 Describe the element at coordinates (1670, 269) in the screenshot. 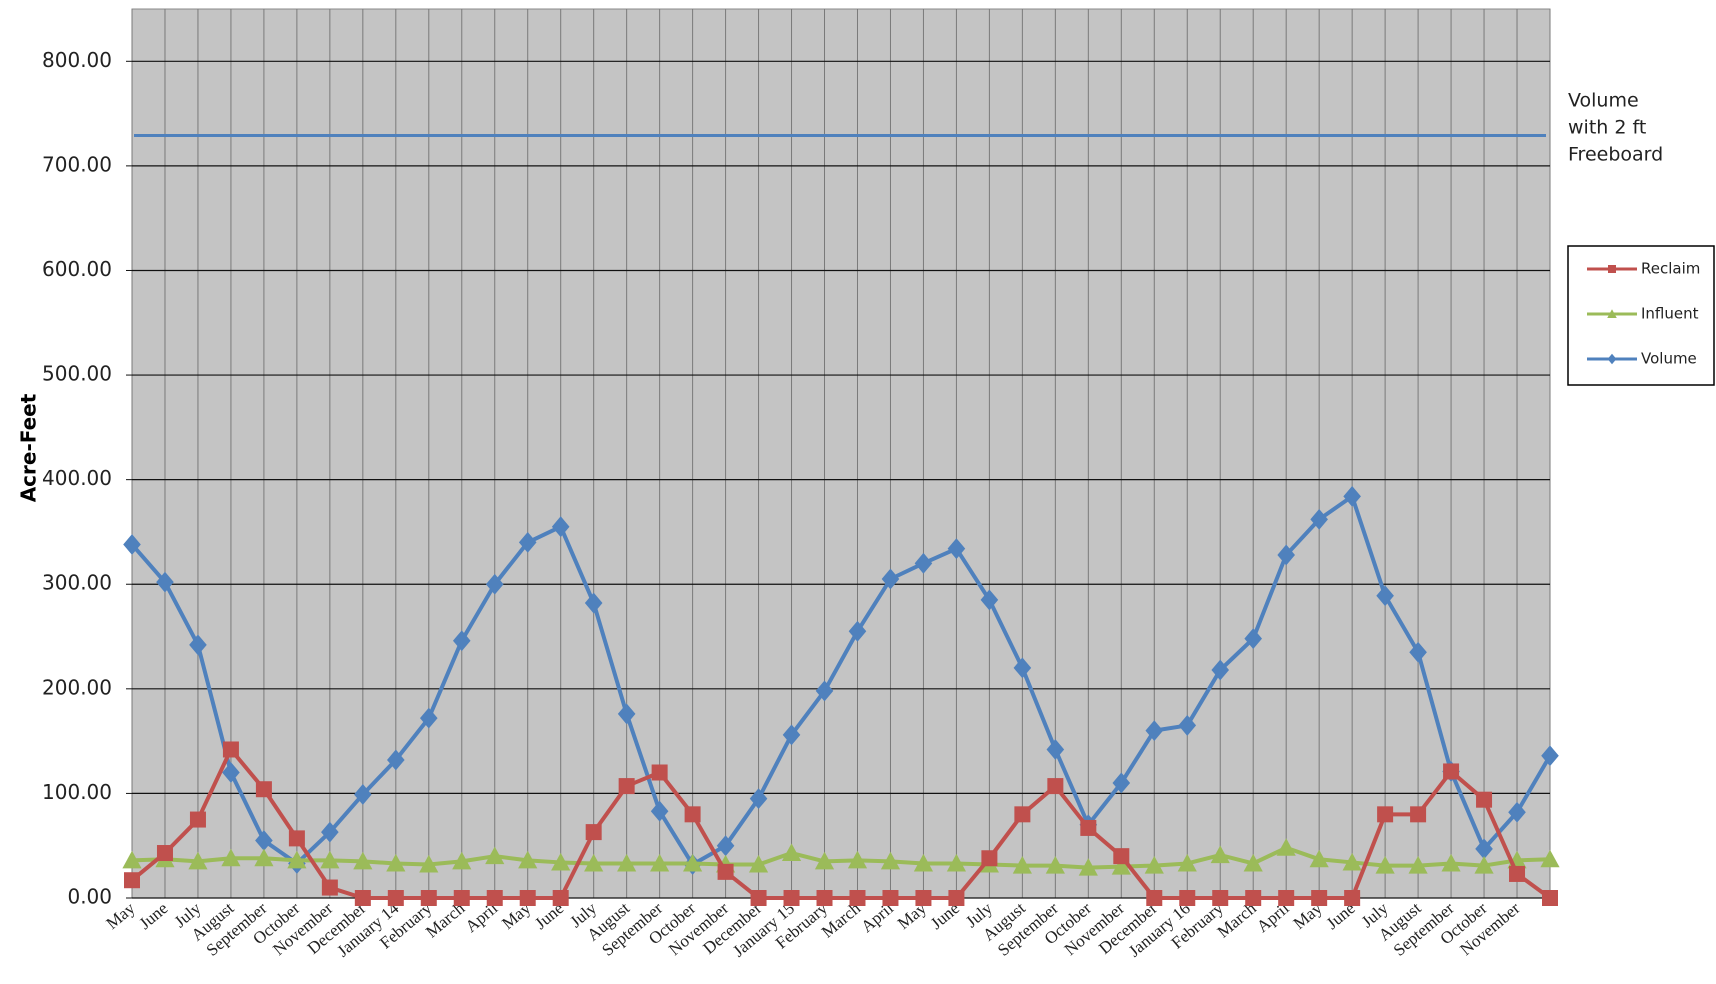

I see `legend-label: Reclaim` at that location.